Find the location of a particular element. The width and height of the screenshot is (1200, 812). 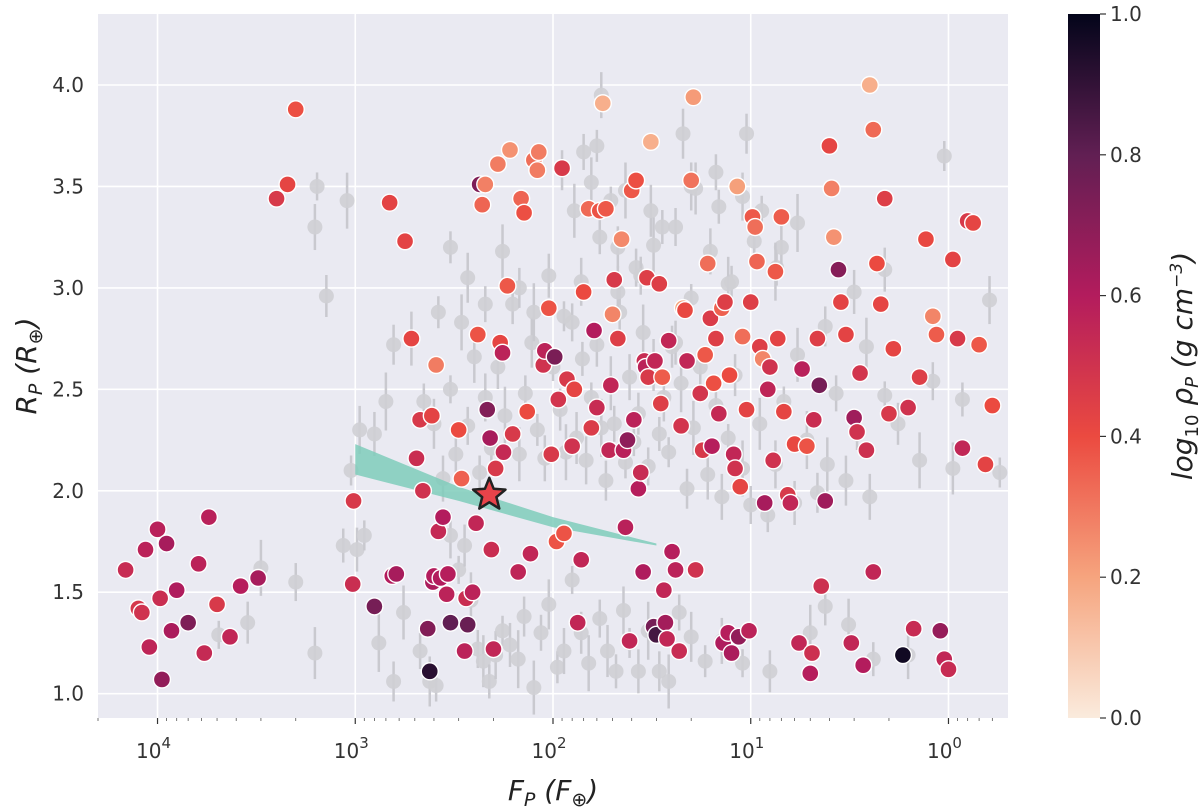

y-axis-label: RP (R⊕) is located at coordinates (28, 365).